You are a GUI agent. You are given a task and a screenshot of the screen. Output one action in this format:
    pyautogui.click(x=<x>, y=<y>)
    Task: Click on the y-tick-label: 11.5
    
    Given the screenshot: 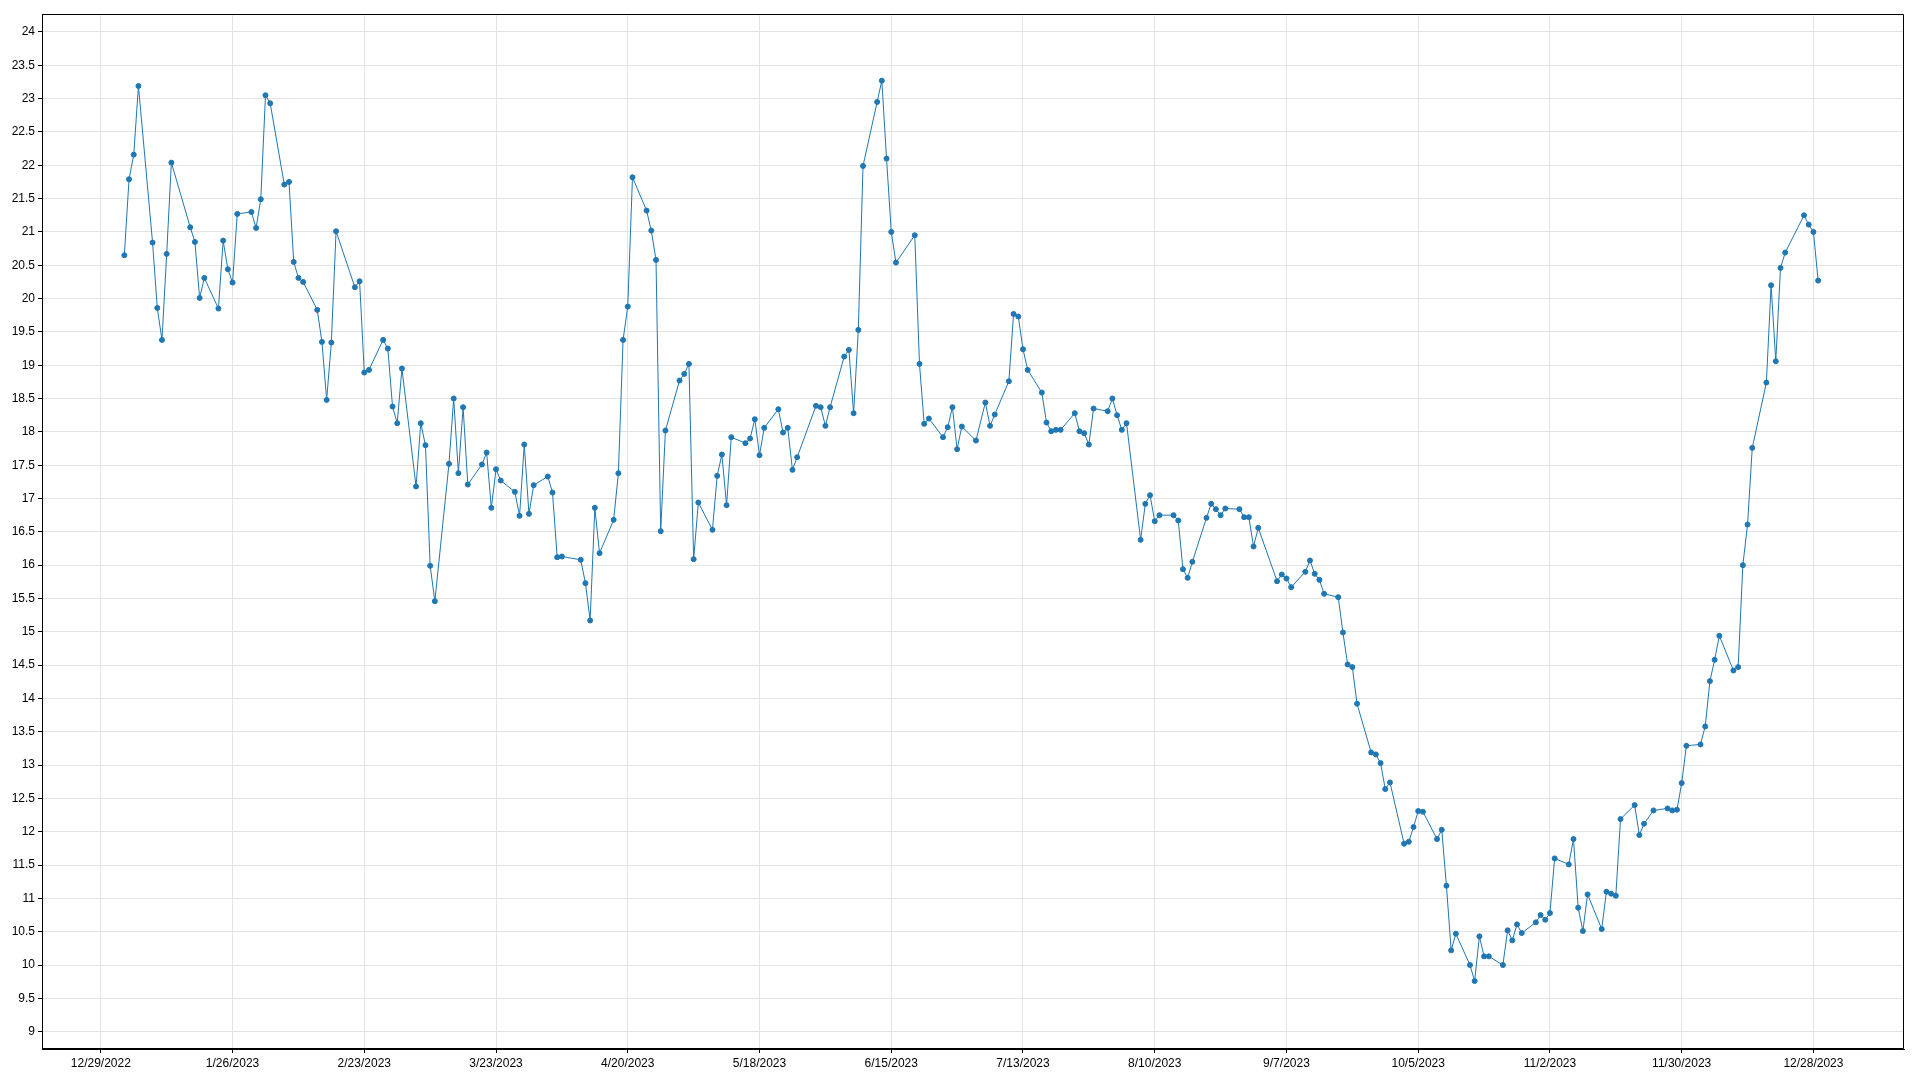 What is the action you would take?
    pyautogui.click(x=24, y=864)
    